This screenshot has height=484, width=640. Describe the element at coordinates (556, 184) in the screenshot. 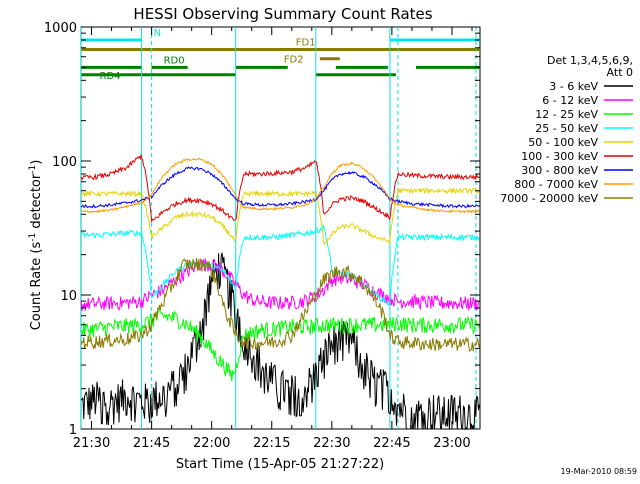

I see `legend-label: 800 - 7000 keV` at that location.